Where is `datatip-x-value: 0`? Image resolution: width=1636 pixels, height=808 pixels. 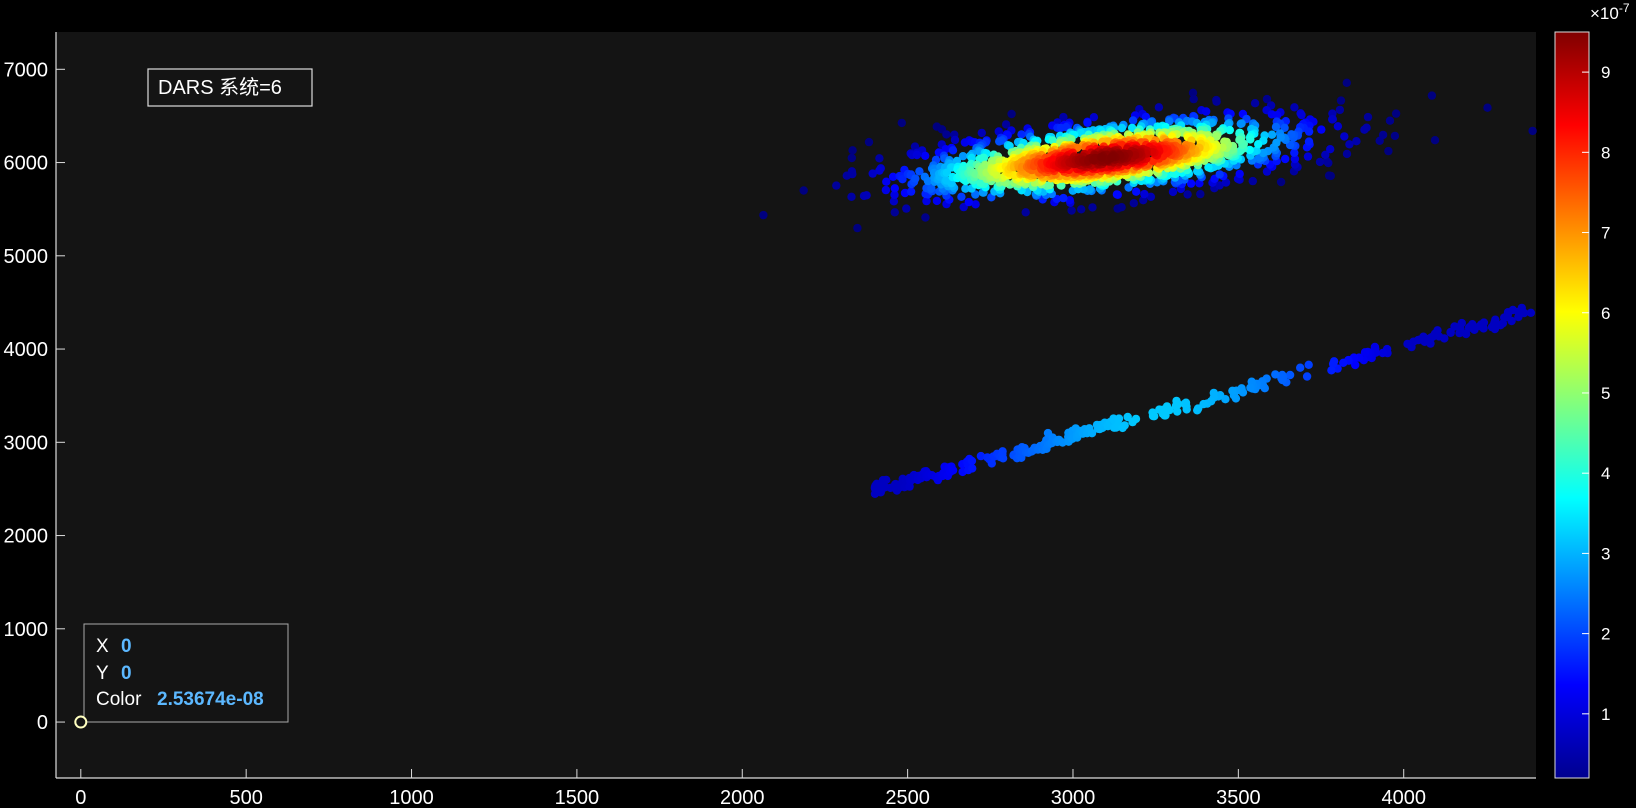 datatip-x-value: 0 is located at coordinates (126, 646).